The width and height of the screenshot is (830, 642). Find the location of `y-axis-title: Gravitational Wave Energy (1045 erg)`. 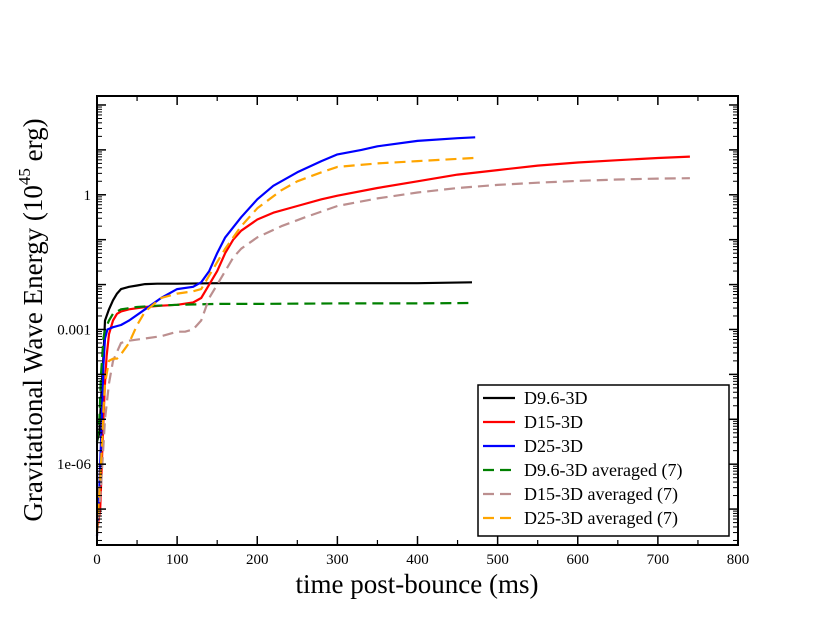

y-axis-title: Gravitational Wave Energy (1045 erg) is located at coordinates (31, 319).